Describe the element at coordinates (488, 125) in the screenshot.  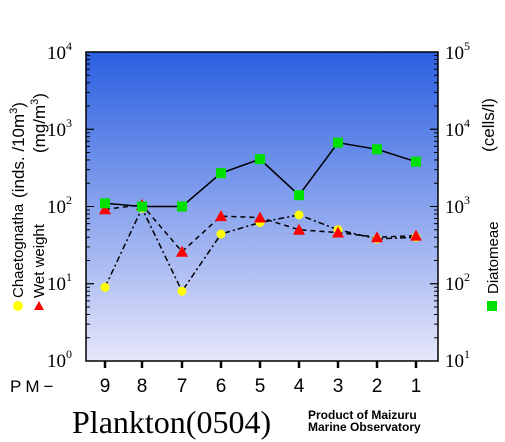
I see `right-axis-label: (cells/l)` at that location.